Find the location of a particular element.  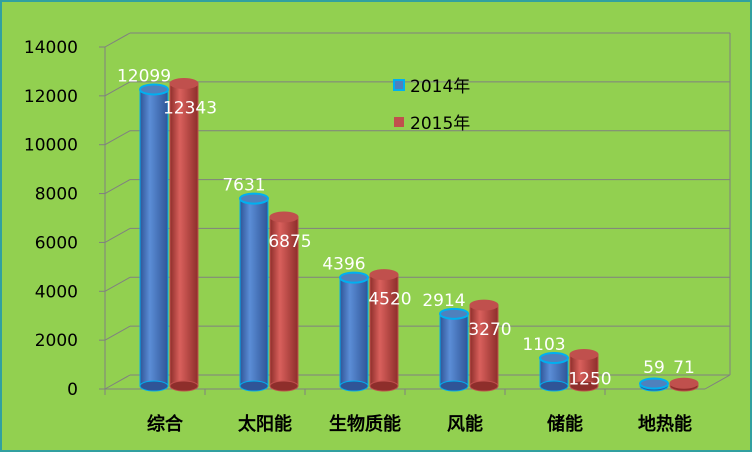

data-label: 4396 is located at coordinates (343, 265).